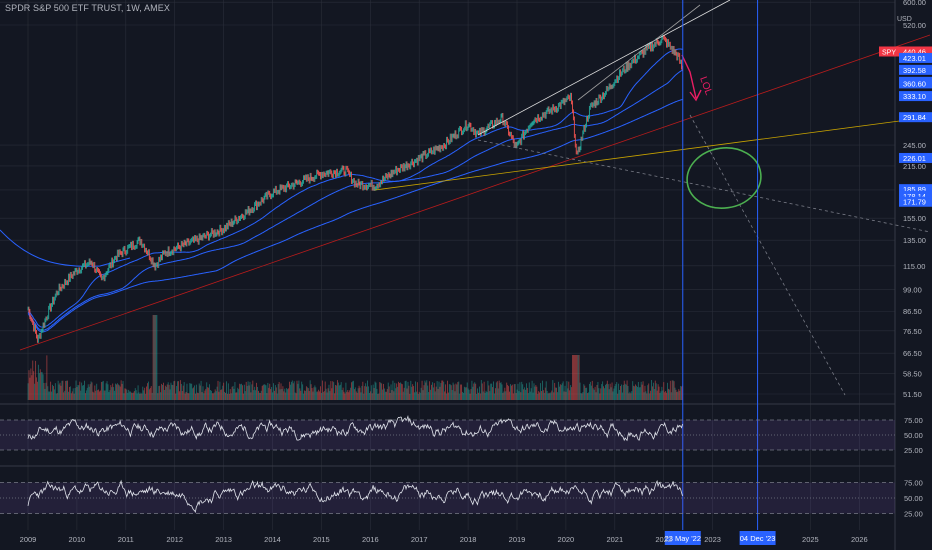 This screenshot has height=550, width=932. Describe the element at coordinates (913, 483) in the screenshot. I see `rsi-level-label: 75.00` at that location.